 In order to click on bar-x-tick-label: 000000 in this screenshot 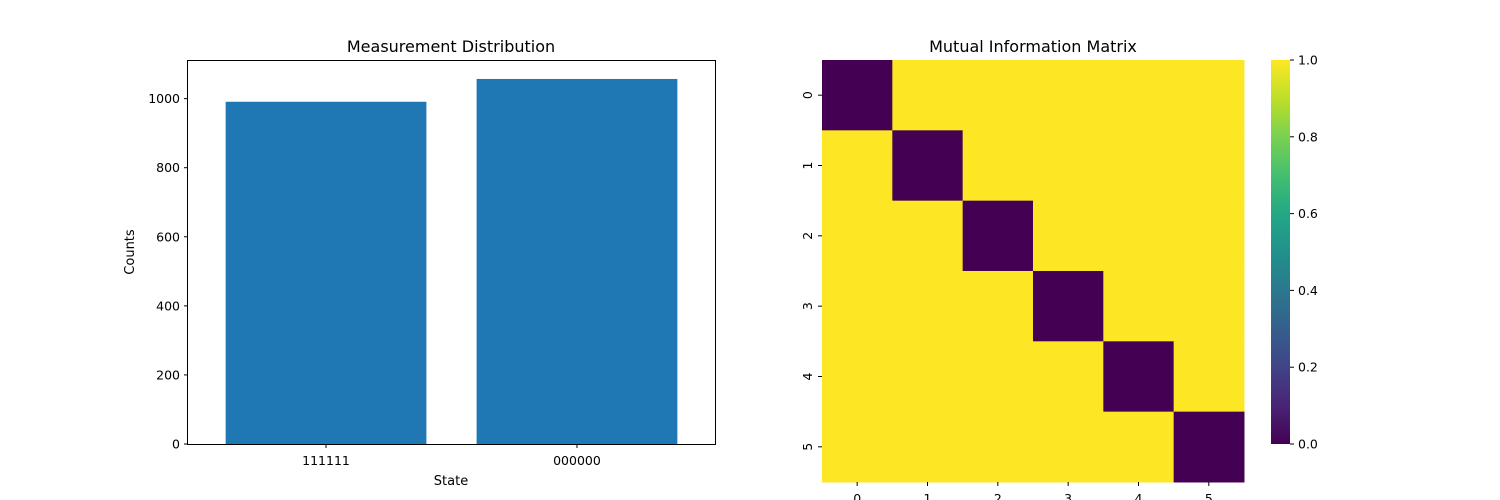, I will do `click(577, 460)`.